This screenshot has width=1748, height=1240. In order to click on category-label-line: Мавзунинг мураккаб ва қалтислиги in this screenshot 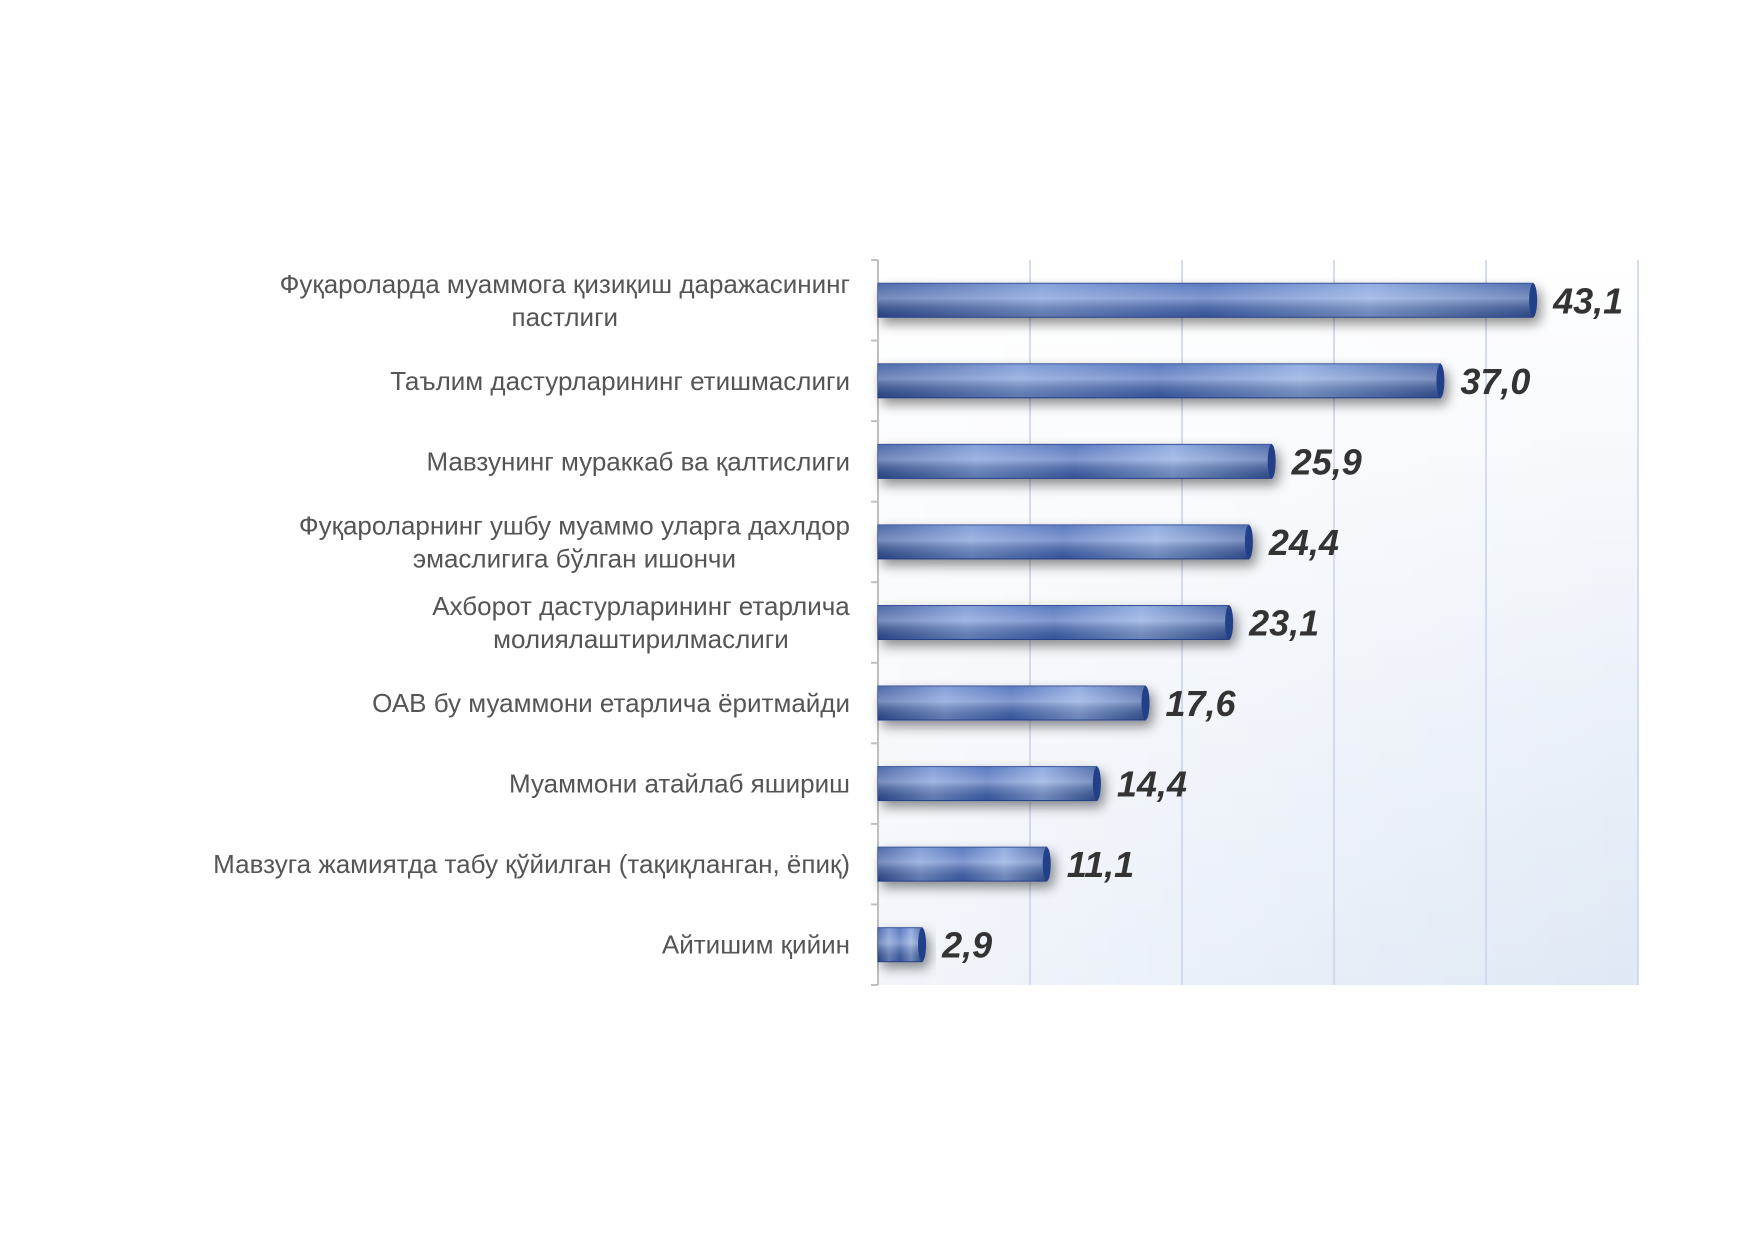, I will do `click(638, 461)`.